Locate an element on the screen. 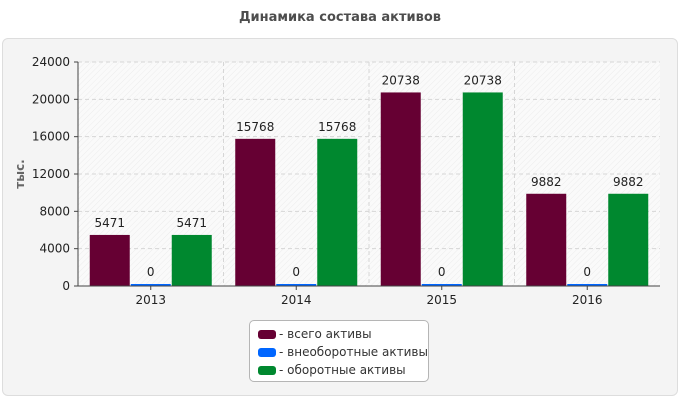  y-tick-label: 24000 is located at coordinates (51, 62).